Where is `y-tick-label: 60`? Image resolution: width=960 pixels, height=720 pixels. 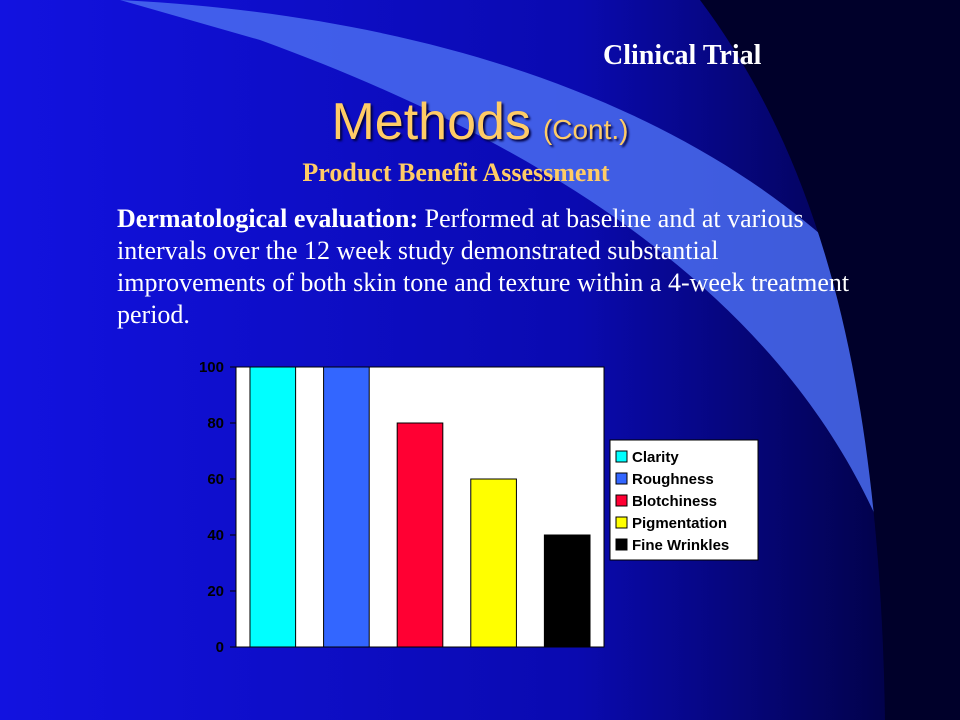
y-tick-label: 60 is located at coordinates (215, 479).